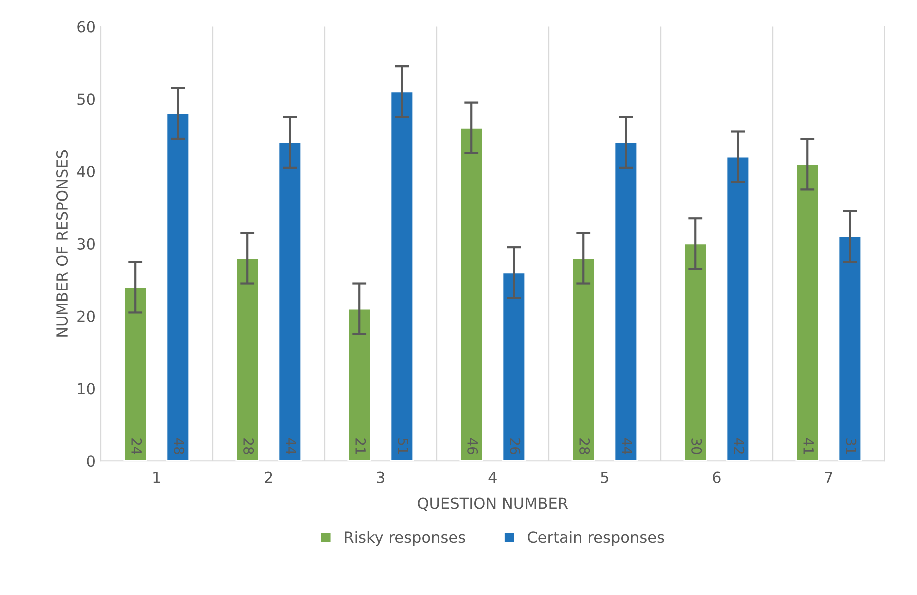  Describe the element at coordinates (739, 446) in the screenshot. I see `data-label: 42` at that location.